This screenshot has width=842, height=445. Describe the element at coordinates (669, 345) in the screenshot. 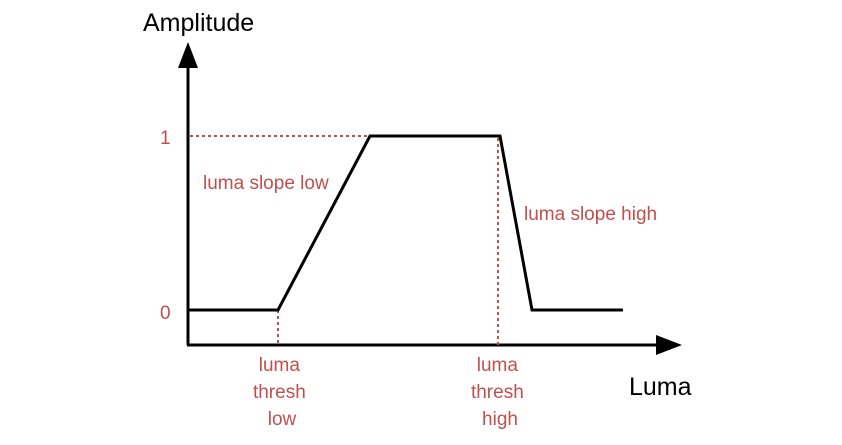

I see `x-axis-arrowhead` at that location.